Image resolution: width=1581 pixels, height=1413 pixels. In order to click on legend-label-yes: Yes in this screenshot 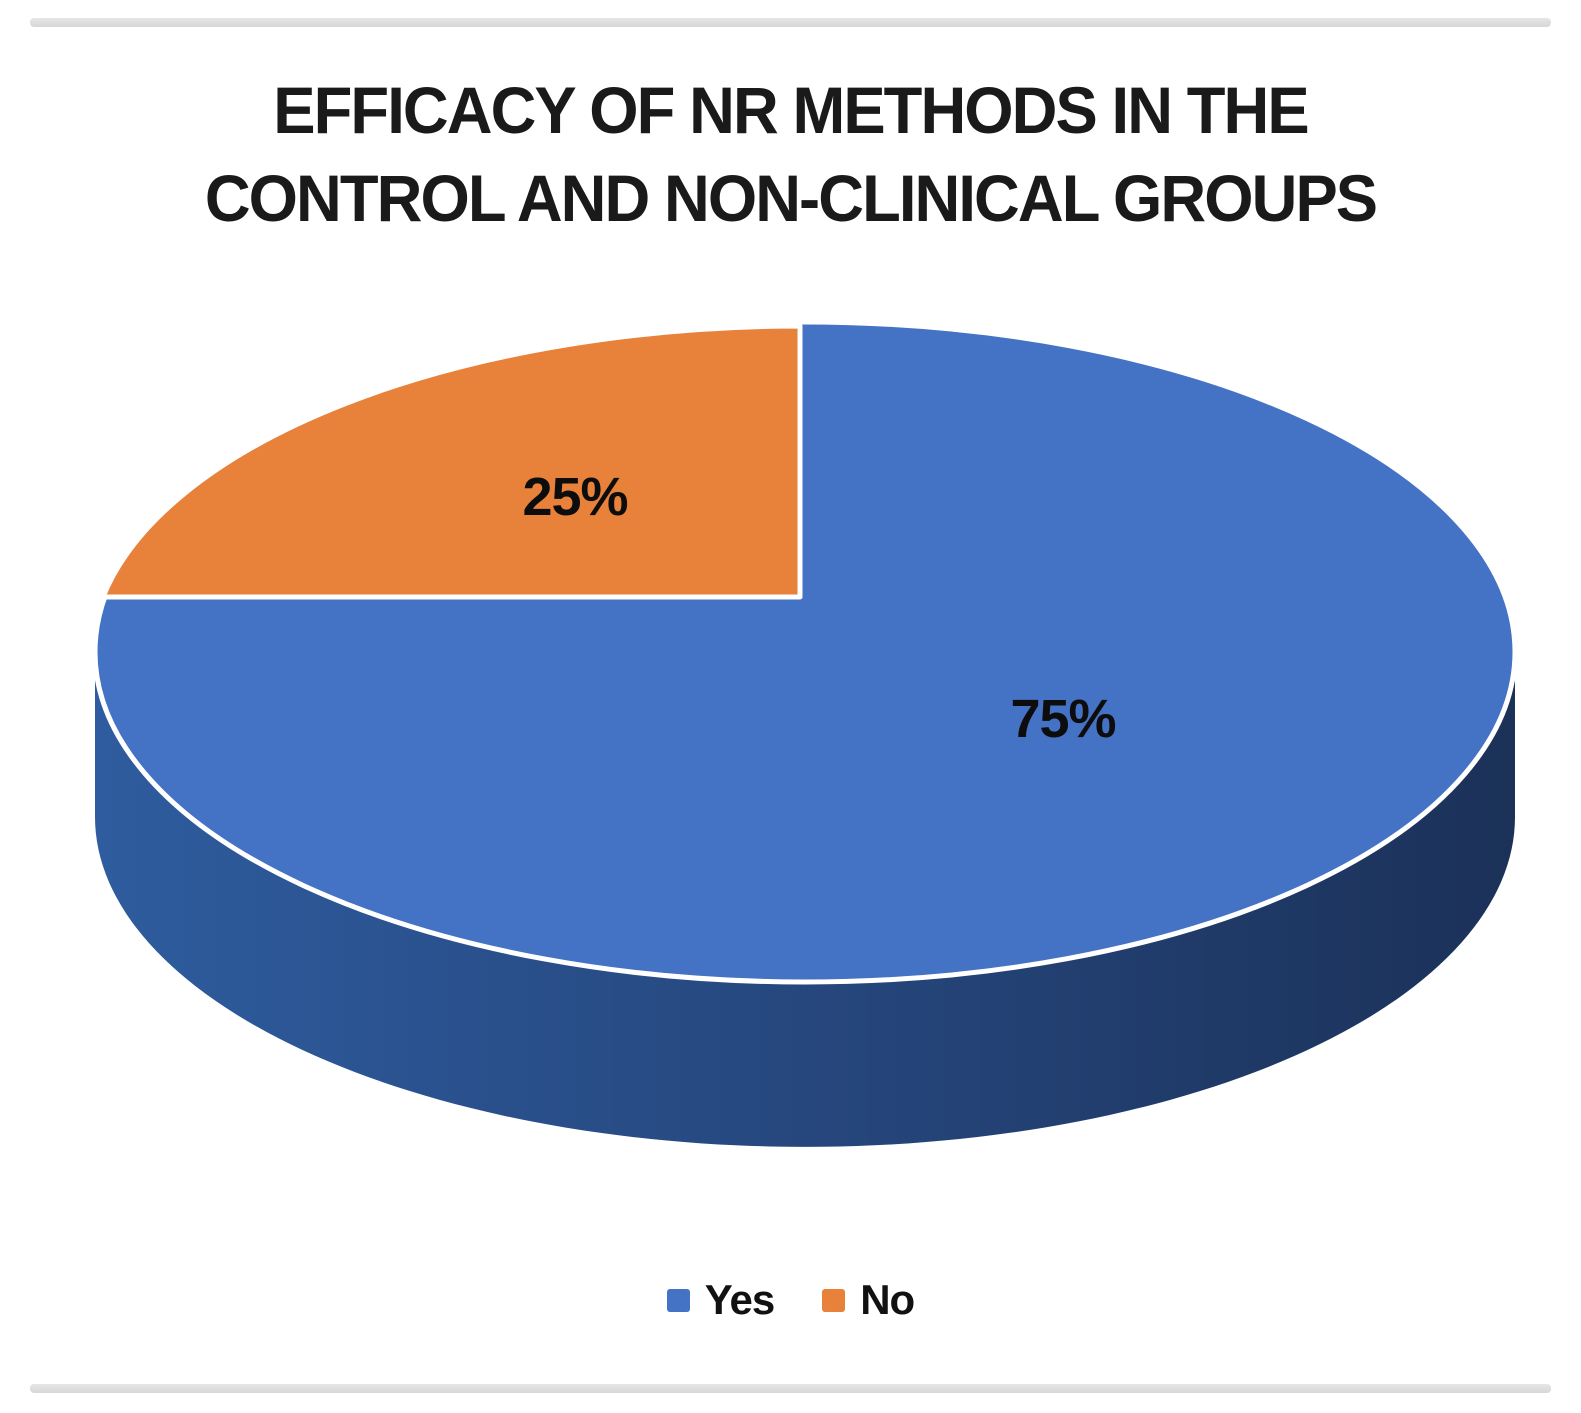, I will do `click(739, 1299)`.